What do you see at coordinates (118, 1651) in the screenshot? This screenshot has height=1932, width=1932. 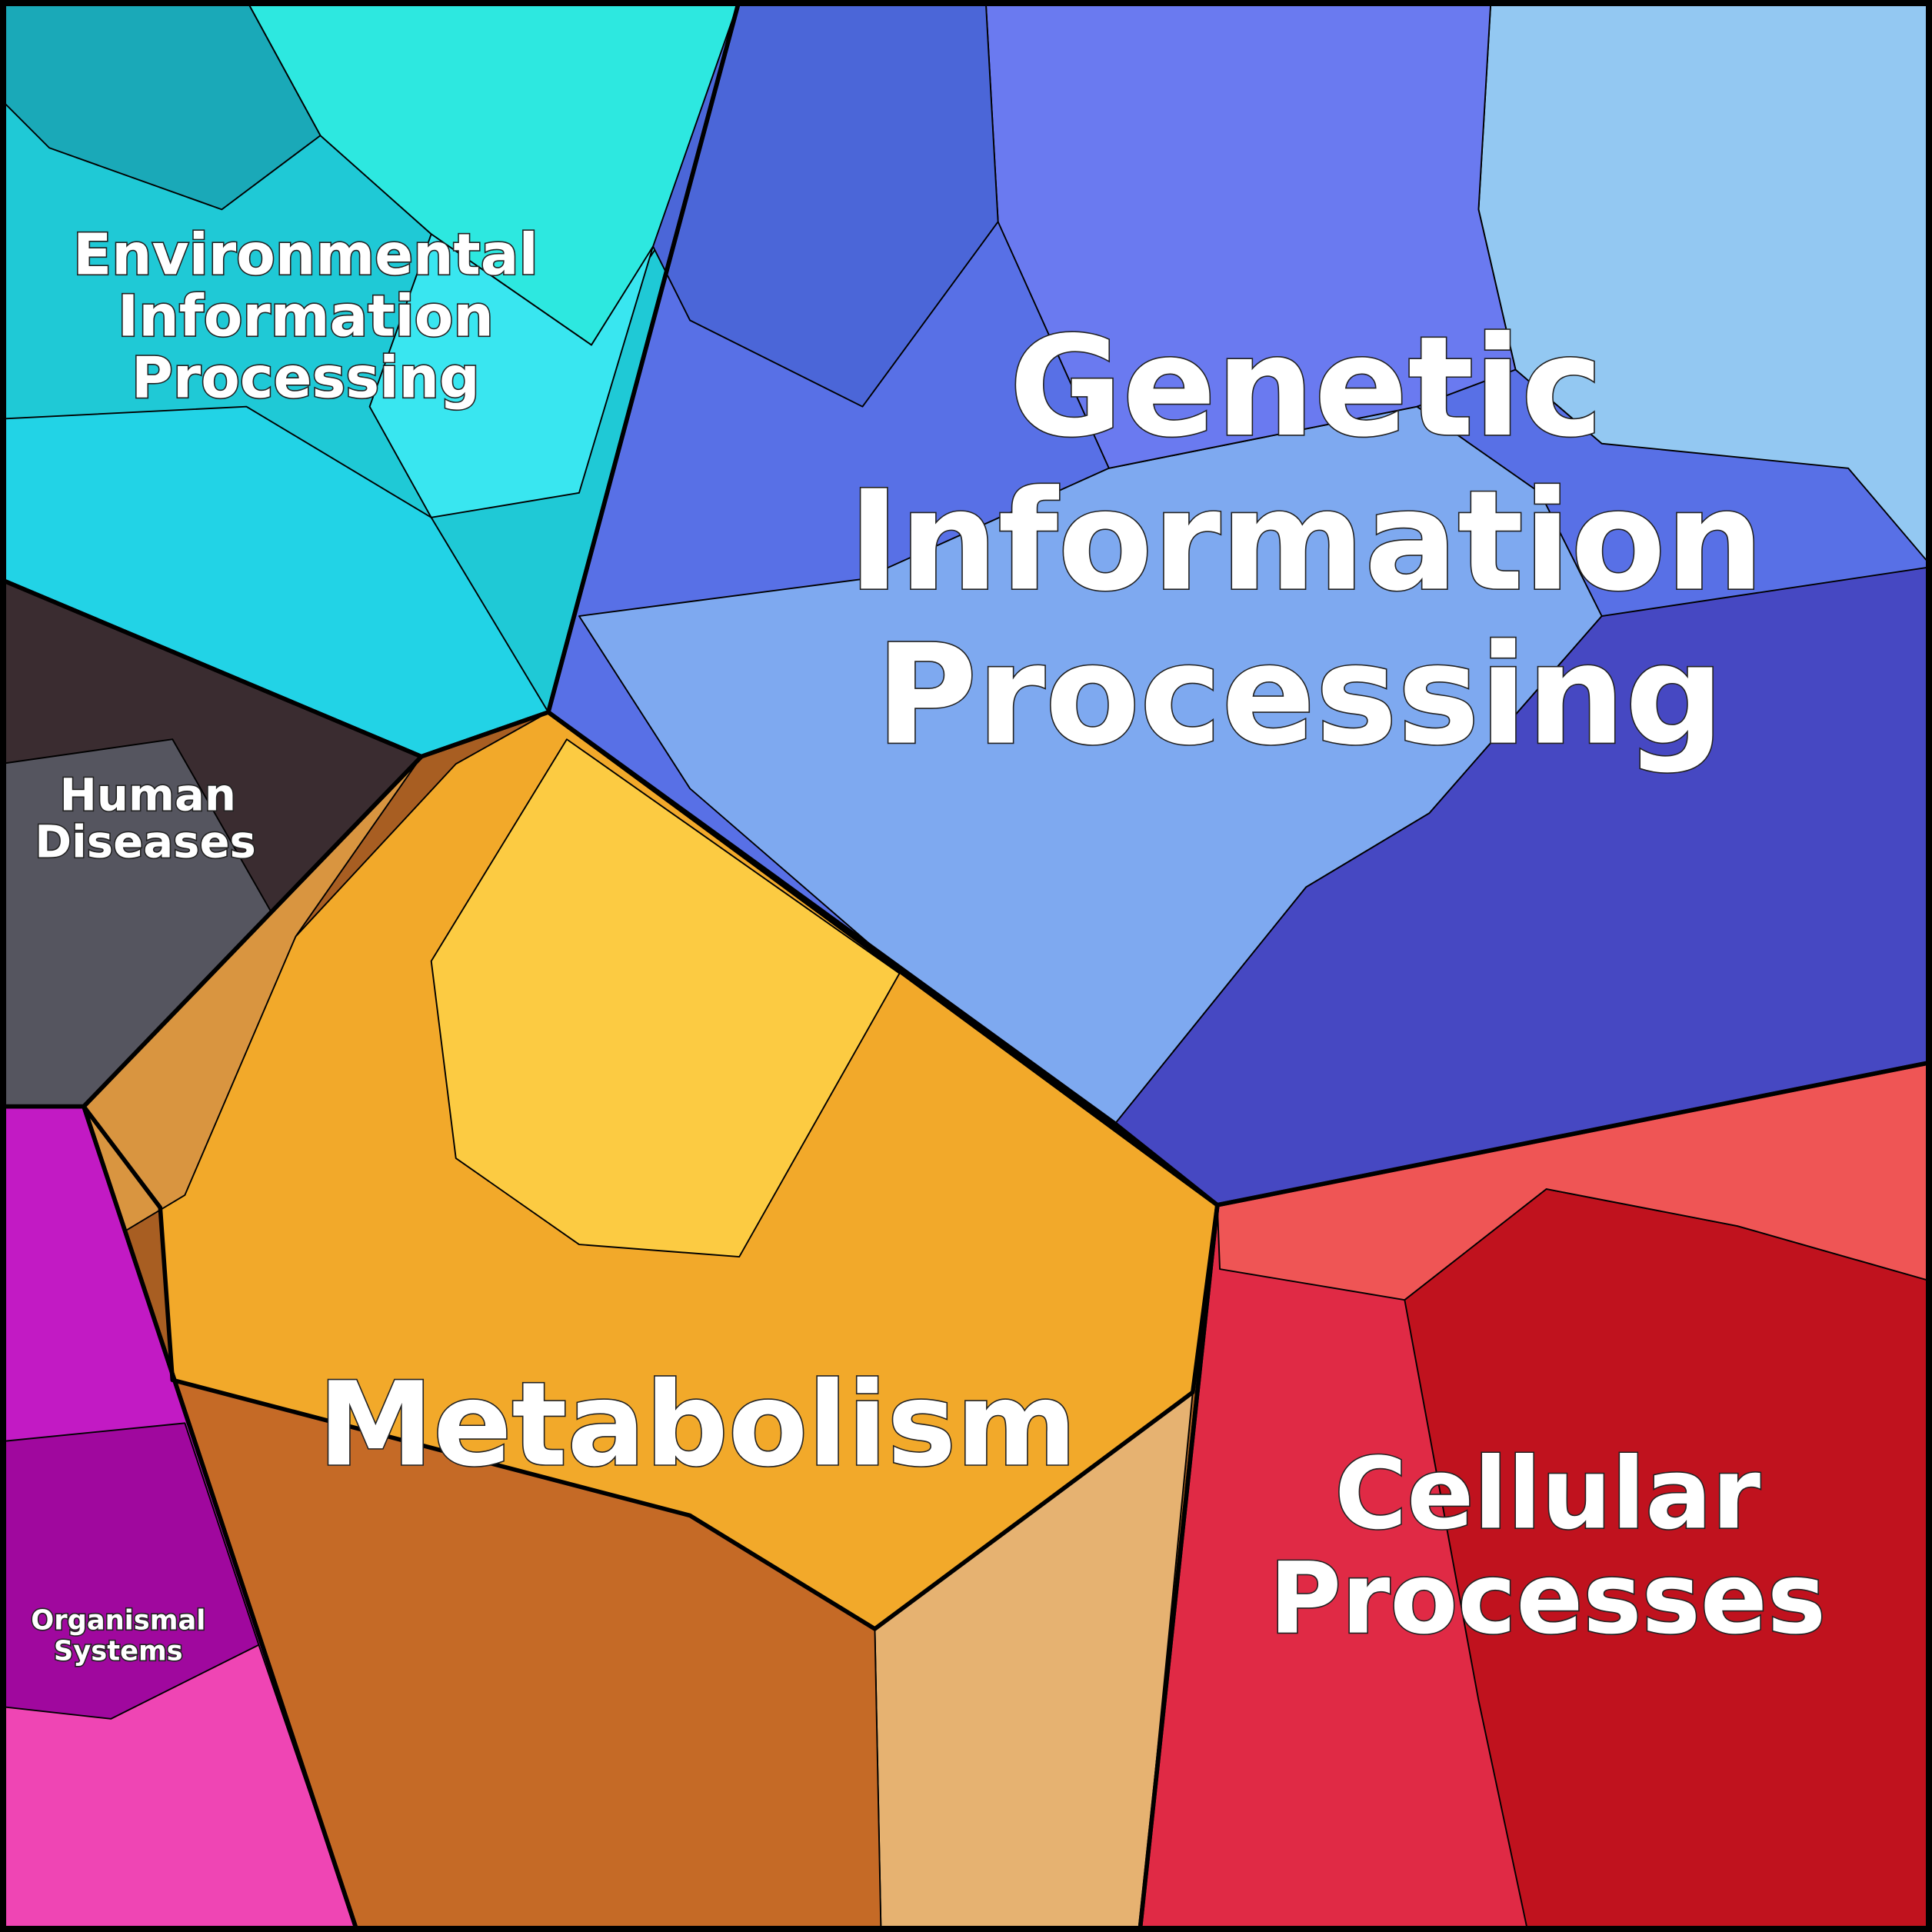 I see `region-label: Systems` at bounding box center [118, 1651].